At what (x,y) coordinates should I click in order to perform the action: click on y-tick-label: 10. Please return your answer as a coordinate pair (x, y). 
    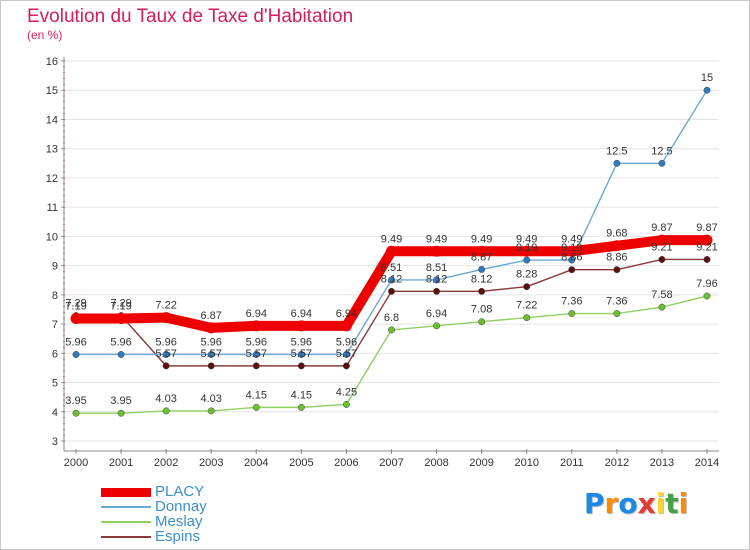
    Looking at the image, I should click on (52, 237).